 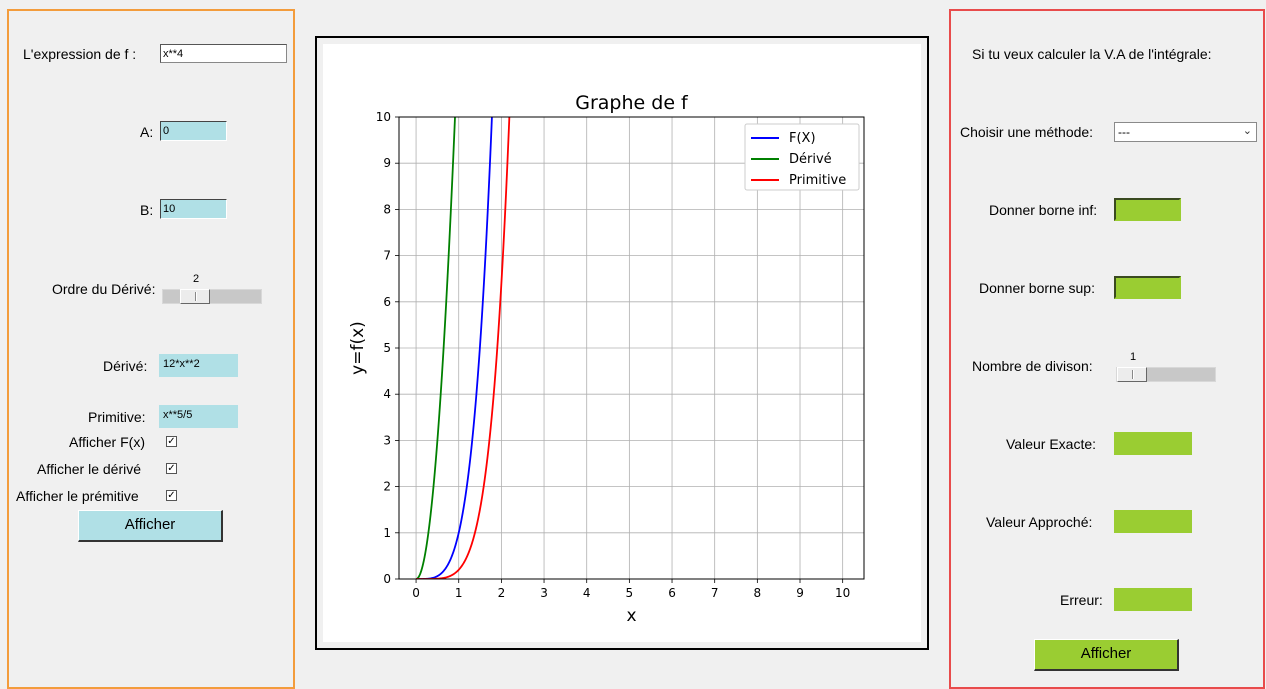 What do you see at coordinates (1106, 655) in the screenshot?
I see `afficher-integral-button: Afficher` at bounding box center [1106, 655].